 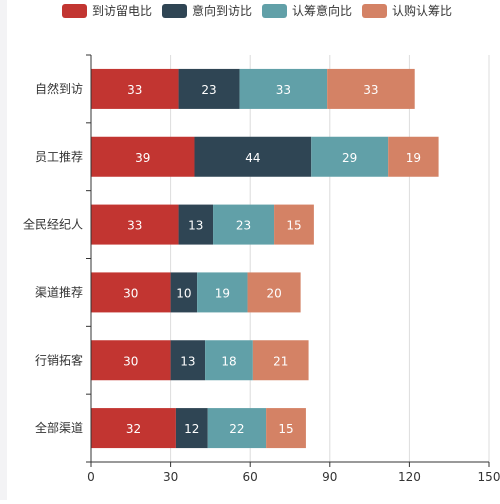 I want to click on y-category-label-2: 全民经纪人, so click(x=53, y=224).